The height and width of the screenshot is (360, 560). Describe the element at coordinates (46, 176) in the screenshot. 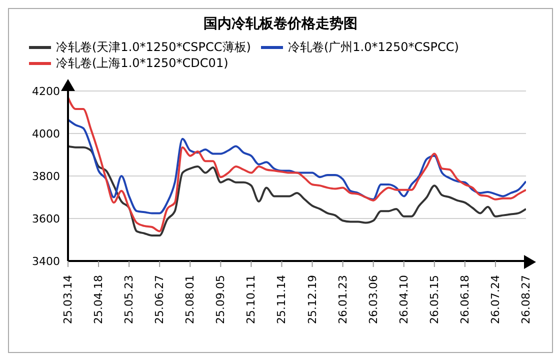

I see `y-tick-label: 3800` at that location.